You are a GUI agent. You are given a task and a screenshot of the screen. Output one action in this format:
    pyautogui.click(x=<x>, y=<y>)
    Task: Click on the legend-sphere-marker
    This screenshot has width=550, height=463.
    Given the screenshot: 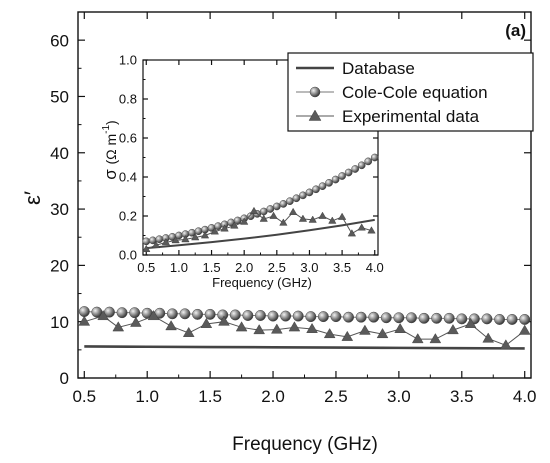 What is the action you would take?
    pyautogui.click(x=315, y=92)
    